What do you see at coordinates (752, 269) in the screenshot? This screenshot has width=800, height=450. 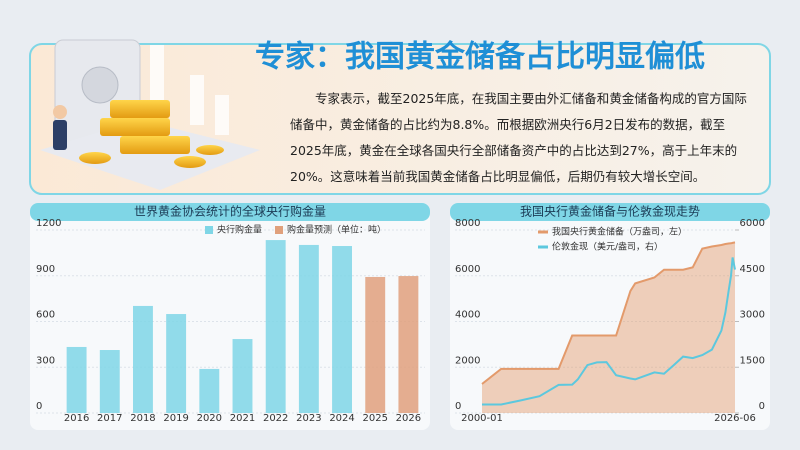 I see `y2-tick-label: 4500` at bounding box center [752, 269].